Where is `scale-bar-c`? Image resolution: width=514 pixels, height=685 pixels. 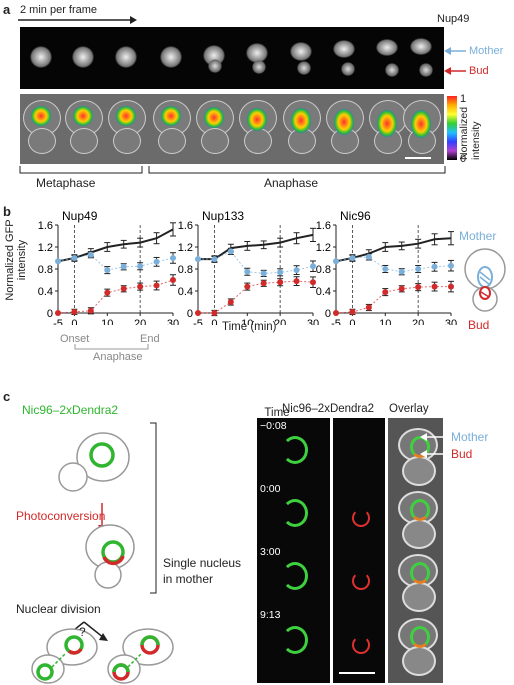
scale-bar-c is located at coordinates (357, 673).